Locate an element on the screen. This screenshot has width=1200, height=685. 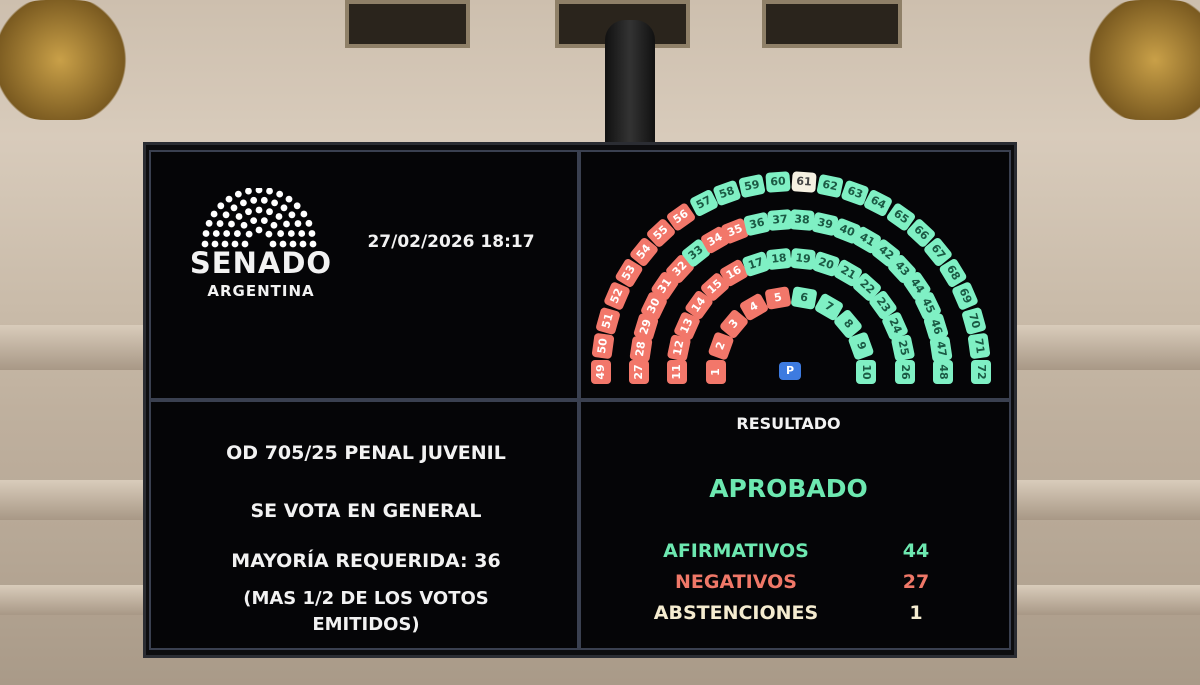
seat-70: 70 is located at coordinates (974, 320).